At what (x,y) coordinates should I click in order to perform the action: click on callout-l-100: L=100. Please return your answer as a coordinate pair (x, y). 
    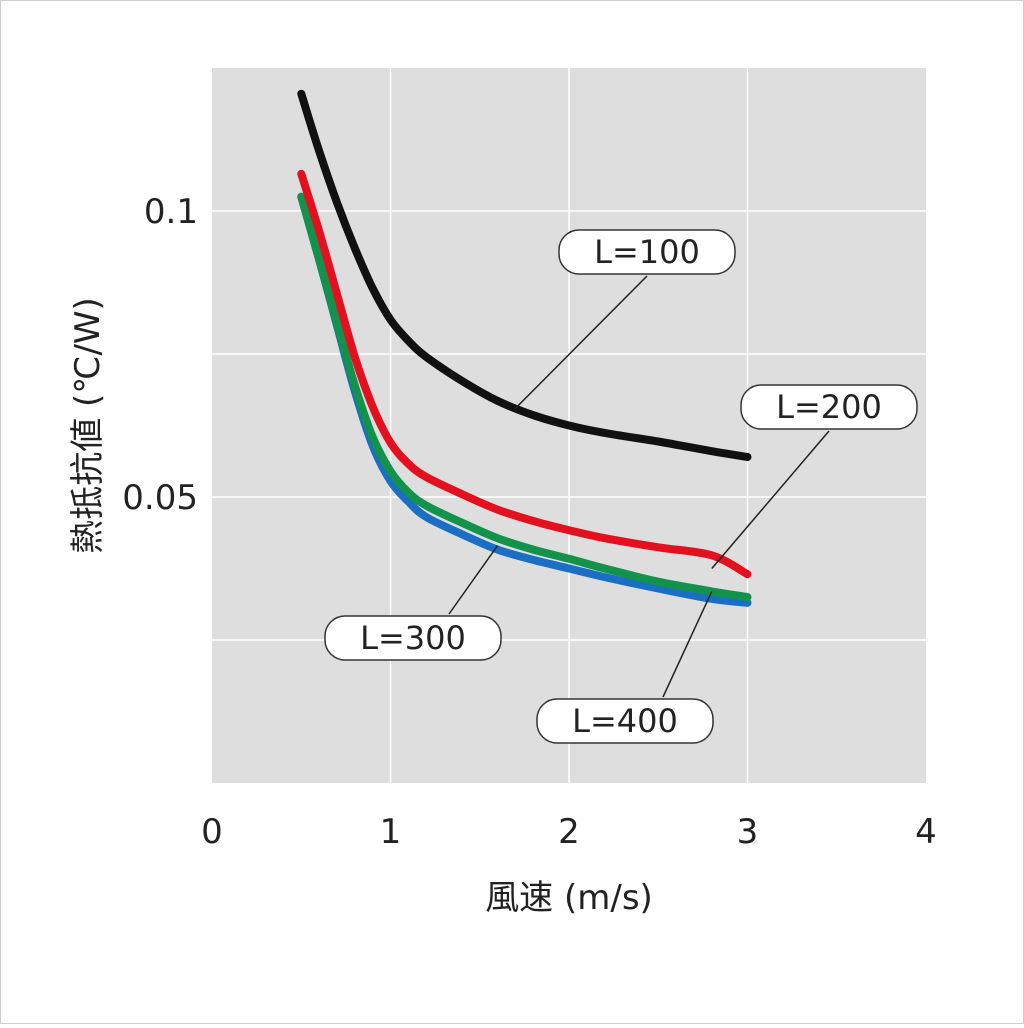
    Looking at the image, I should click on (647, 252).